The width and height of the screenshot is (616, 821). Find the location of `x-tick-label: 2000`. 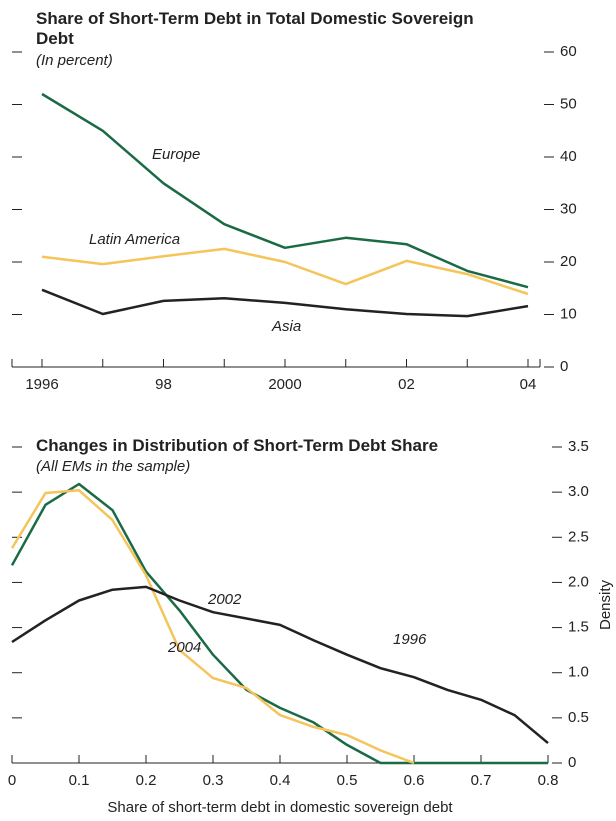

x-tick-label: 2000 is located at coordinates (284, 384).